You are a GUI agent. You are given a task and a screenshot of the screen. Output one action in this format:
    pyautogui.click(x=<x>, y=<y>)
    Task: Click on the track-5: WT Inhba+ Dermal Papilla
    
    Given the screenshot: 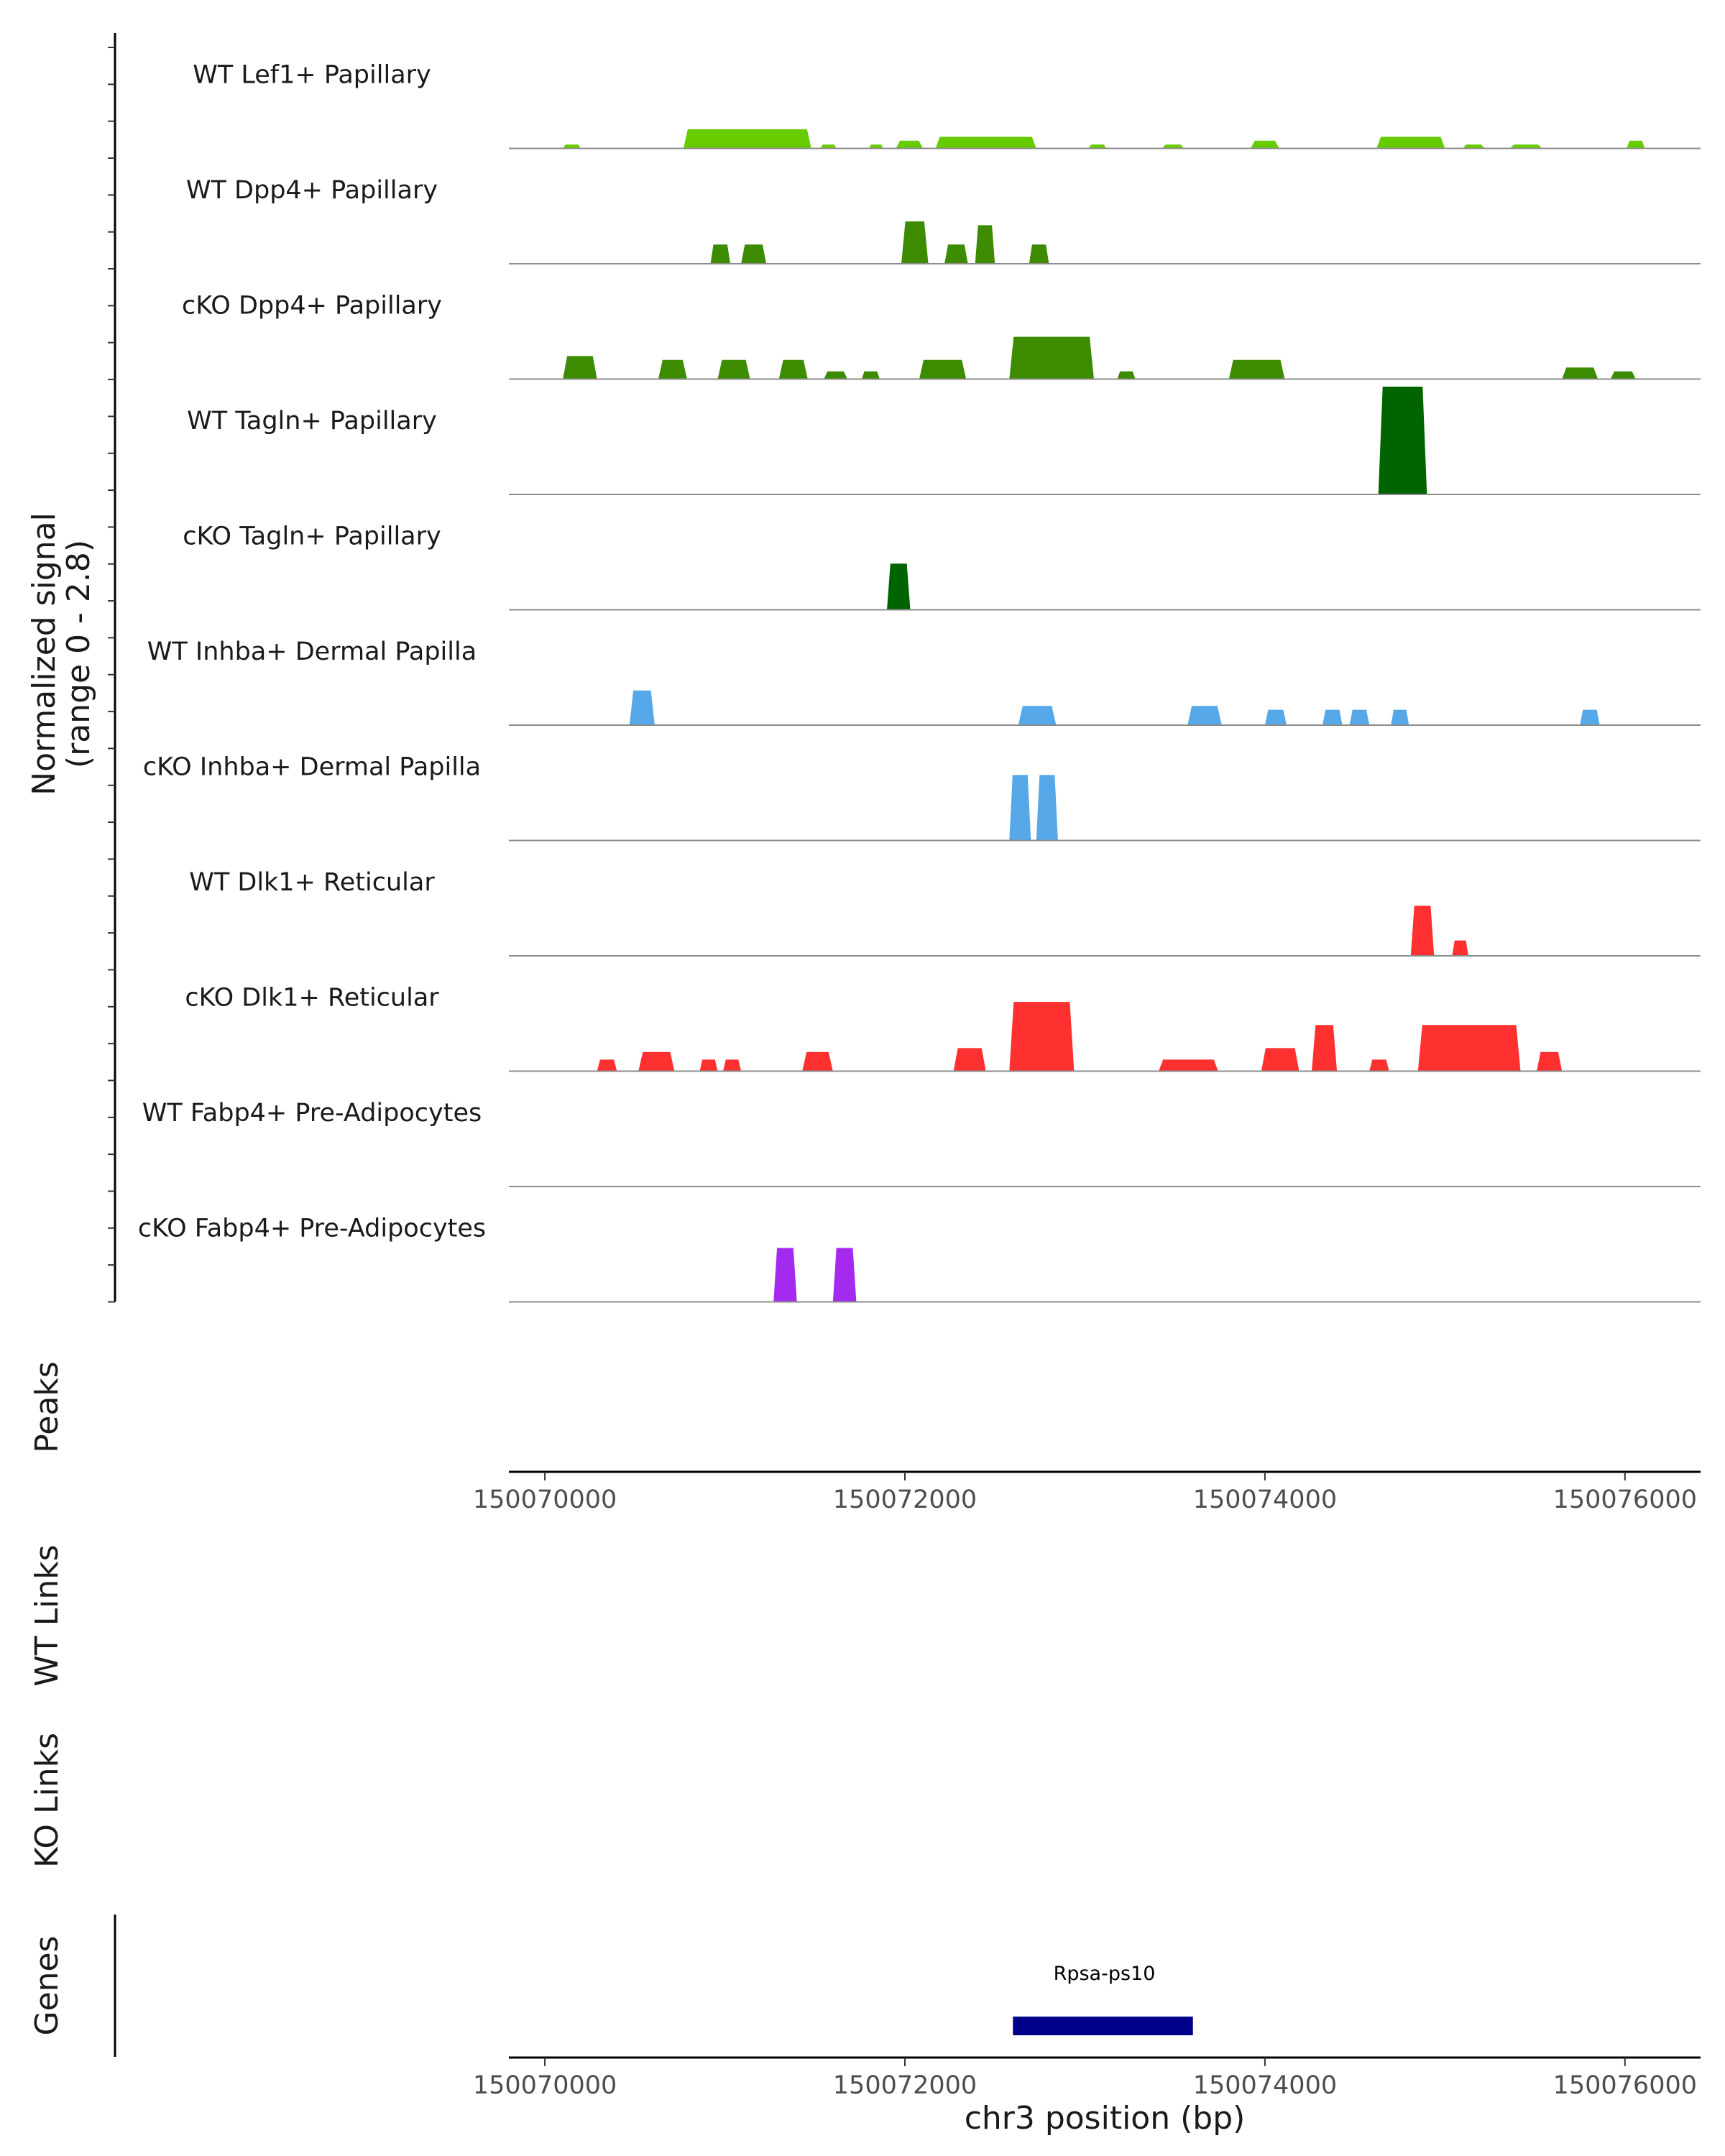 What is the action you would take?
    pyautogui.click(x=924, y=681)
    